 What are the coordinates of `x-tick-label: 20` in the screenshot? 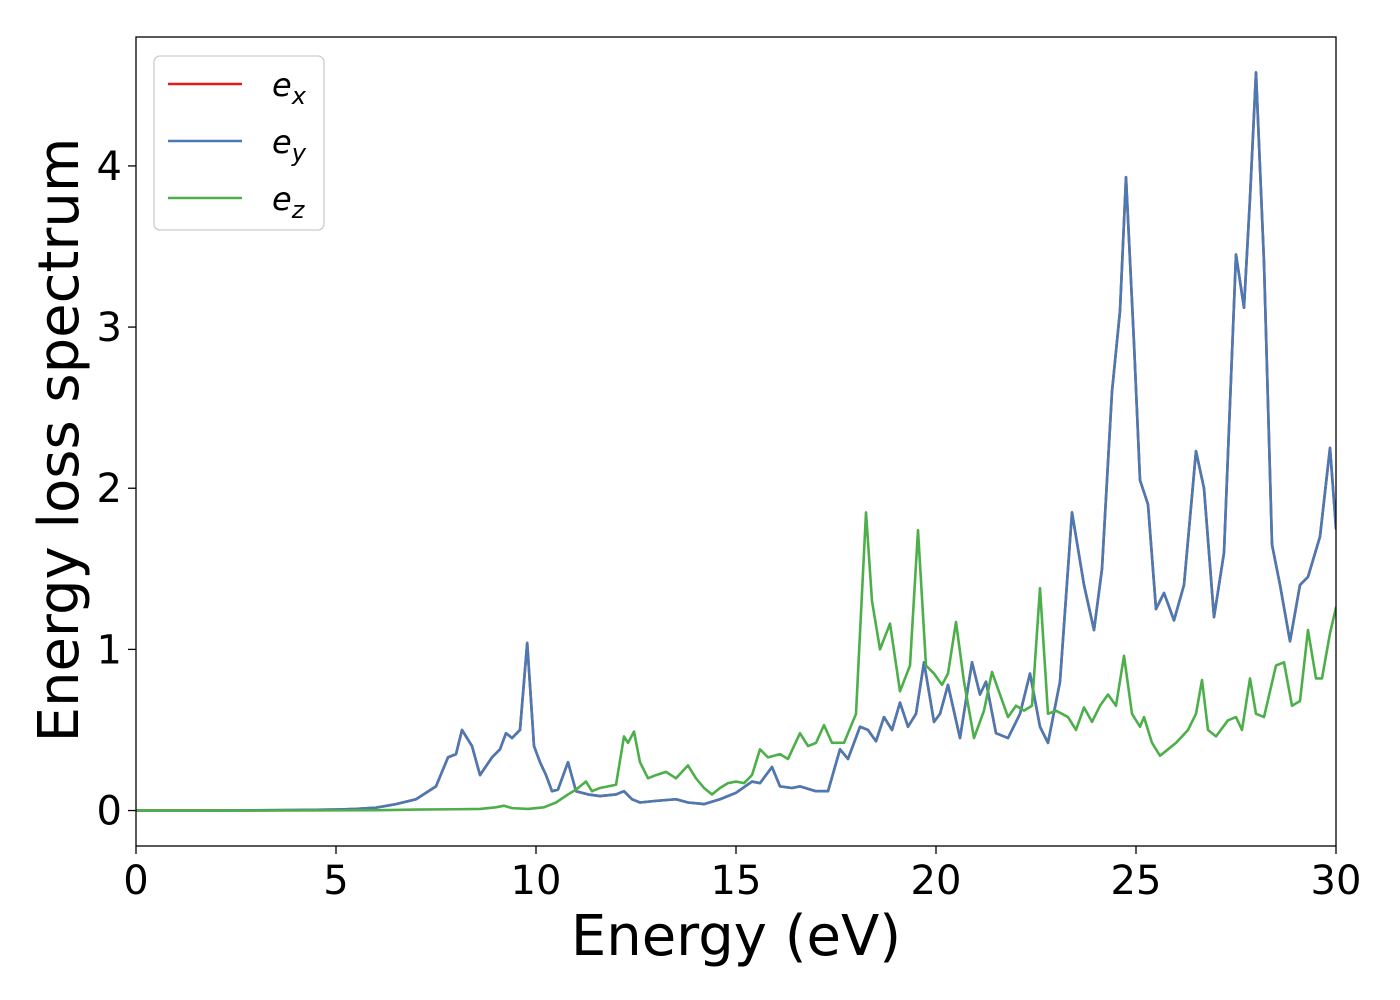 It's located at (936, 881).